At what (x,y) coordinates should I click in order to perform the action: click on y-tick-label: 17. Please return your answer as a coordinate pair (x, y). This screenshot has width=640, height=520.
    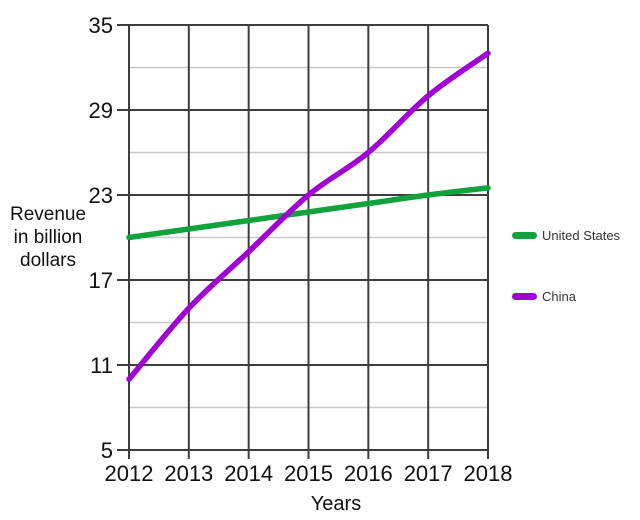
    Looking at the image, I should click on (101, 280).